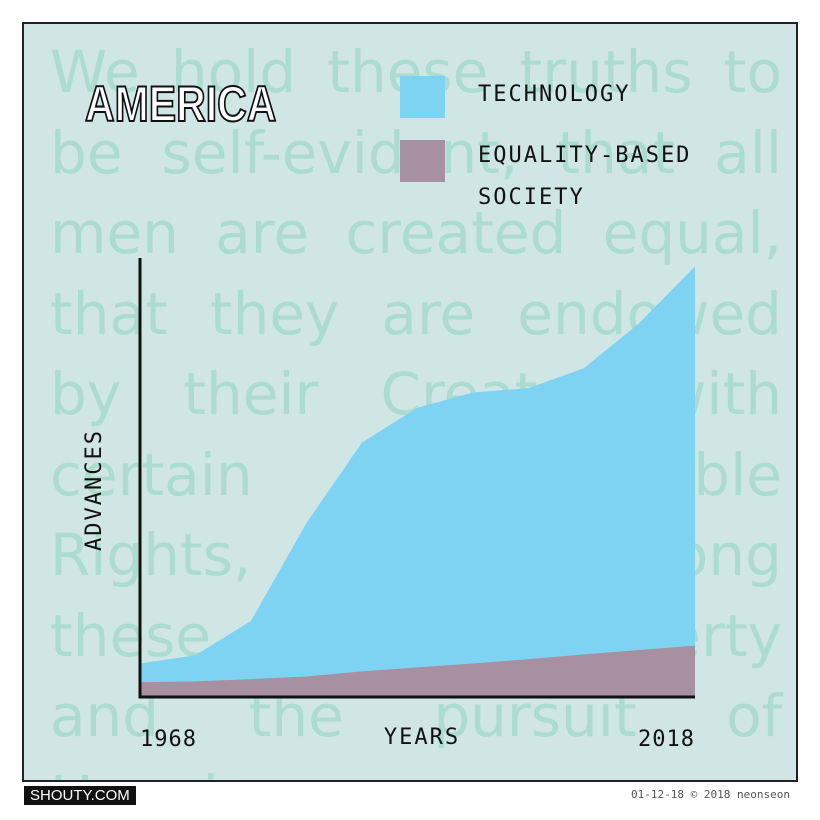  What do you see at coordinates (554, 94) in the screenshot?
I see `legend-label: TECHNOLOGY` at bounding box center [554, 94].